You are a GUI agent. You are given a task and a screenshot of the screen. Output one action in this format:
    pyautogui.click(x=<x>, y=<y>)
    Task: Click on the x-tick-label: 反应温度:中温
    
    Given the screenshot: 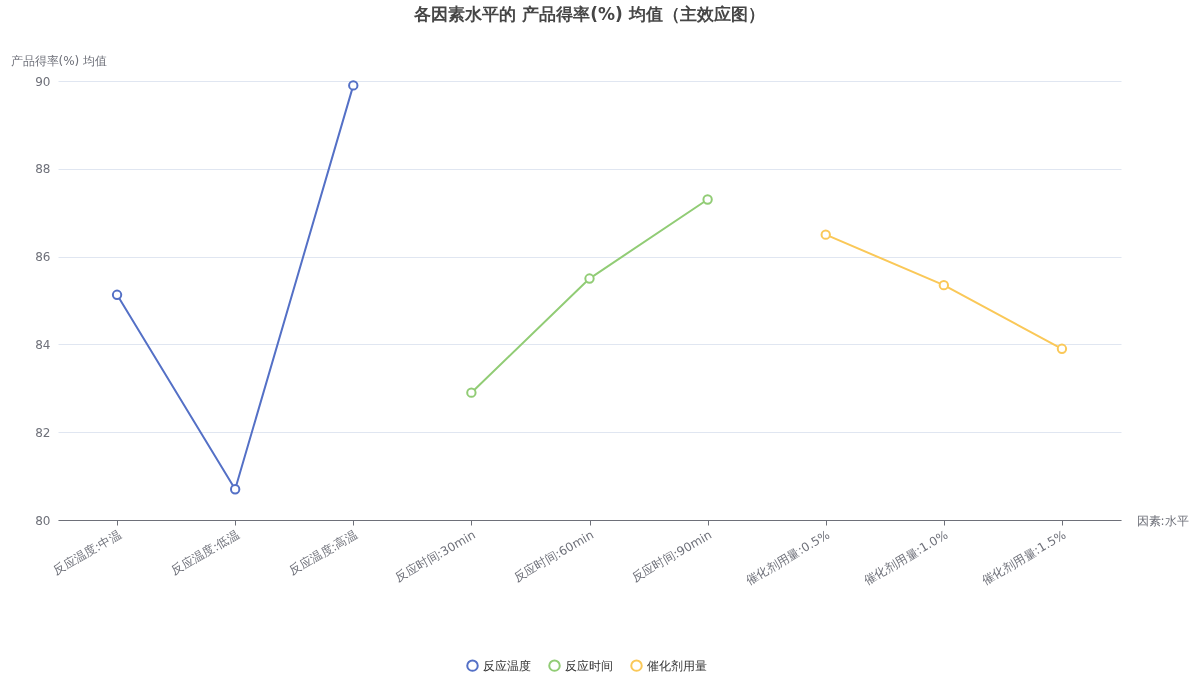 What is the action you would take?
    pyautogui.click(x=87, y=552)
    